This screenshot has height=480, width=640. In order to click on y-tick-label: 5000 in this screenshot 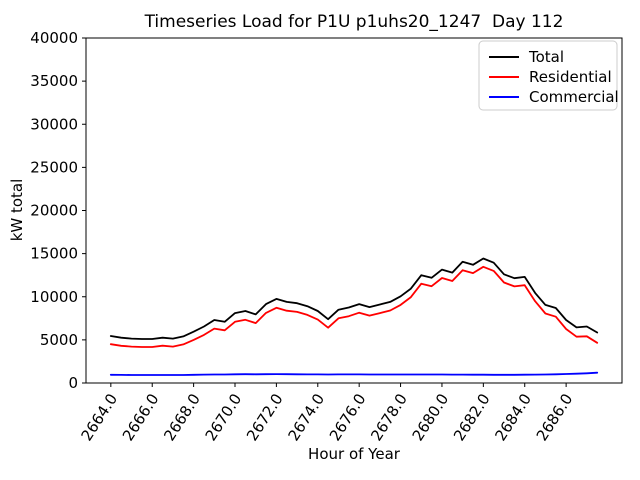, I will do `click(59, 340)`.